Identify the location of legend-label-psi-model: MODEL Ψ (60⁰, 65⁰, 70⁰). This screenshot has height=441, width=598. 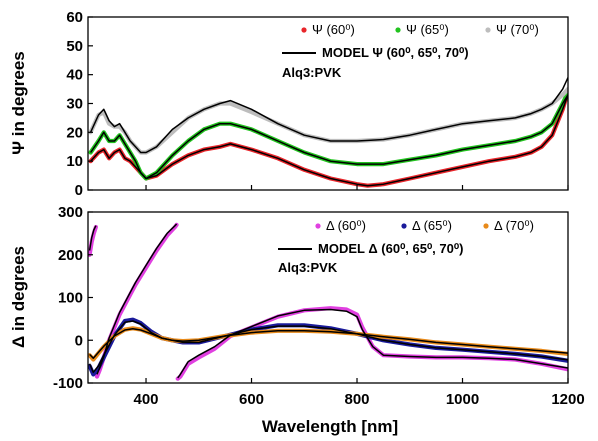
(395, 52).